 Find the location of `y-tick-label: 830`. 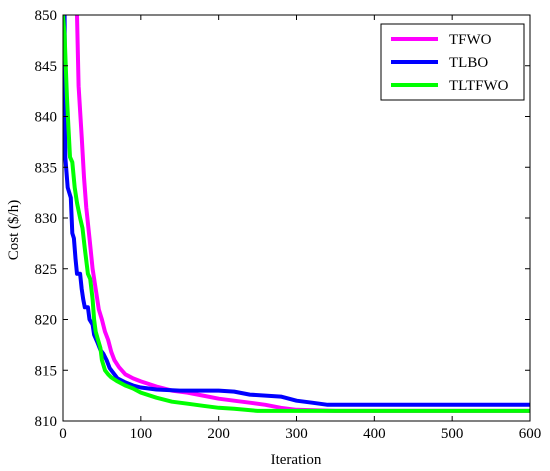

y-tick-label: 830 is located at coordinates (46, 219).